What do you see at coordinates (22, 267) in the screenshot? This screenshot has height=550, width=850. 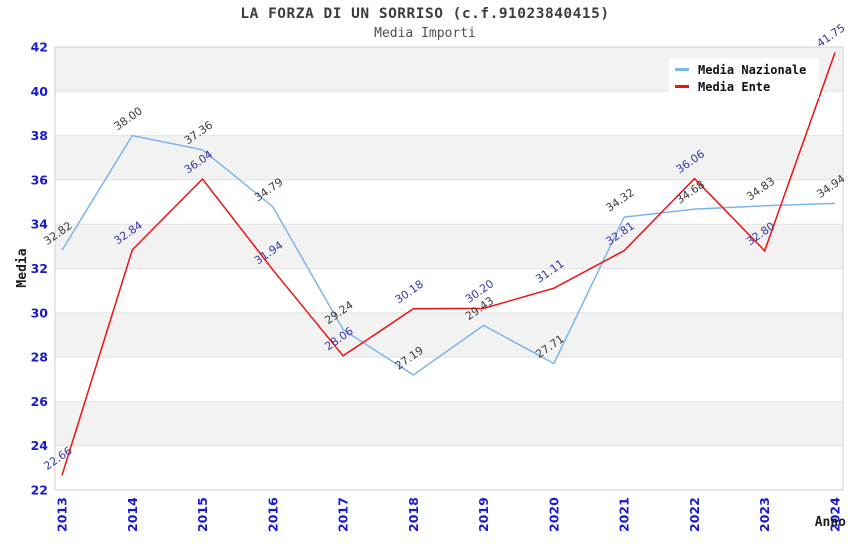 I see `y-axis-title: Media` at bounding box center [22, 267].